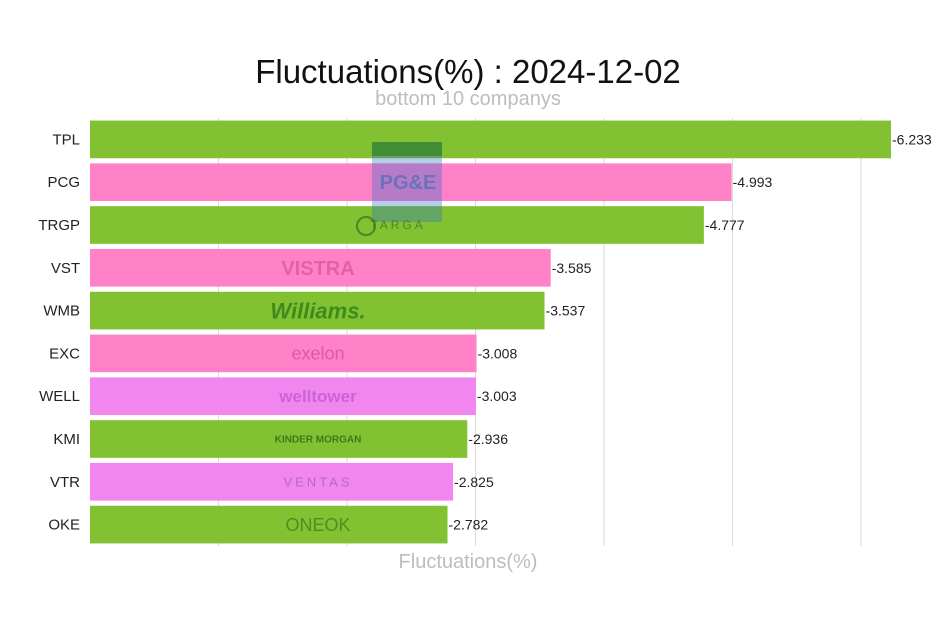  What do you see at coordinates (469, 525) in the screenshot?
I see `value-label: -2.782` at bounding box center [469, 525].